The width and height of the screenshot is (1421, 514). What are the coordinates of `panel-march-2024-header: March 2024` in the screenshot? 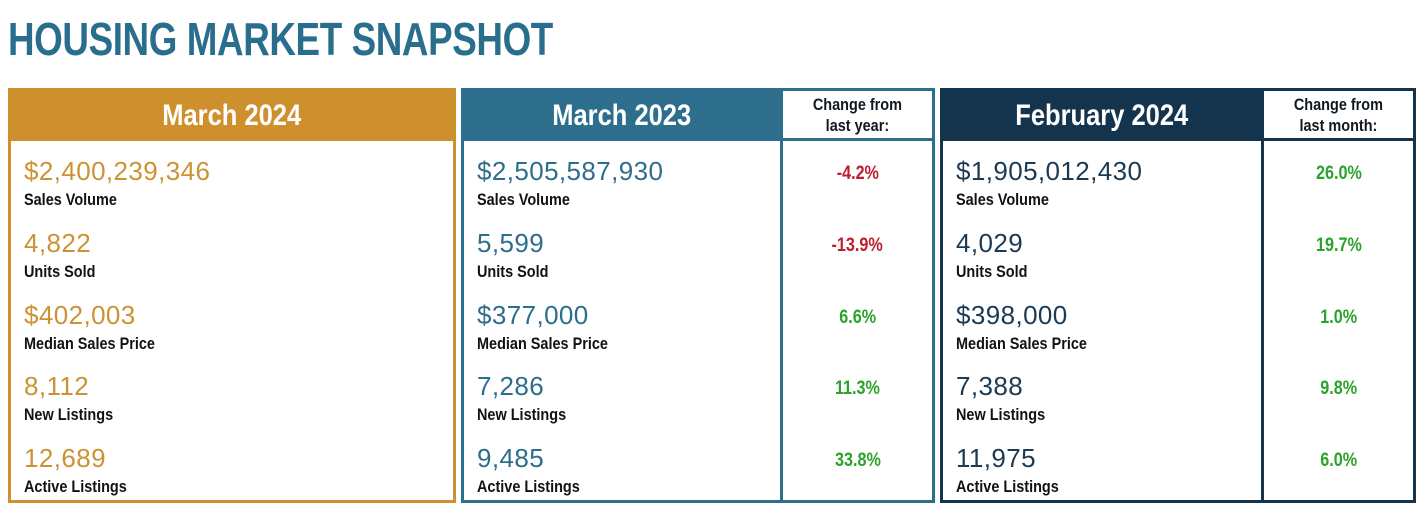 It's located at (232, 116).